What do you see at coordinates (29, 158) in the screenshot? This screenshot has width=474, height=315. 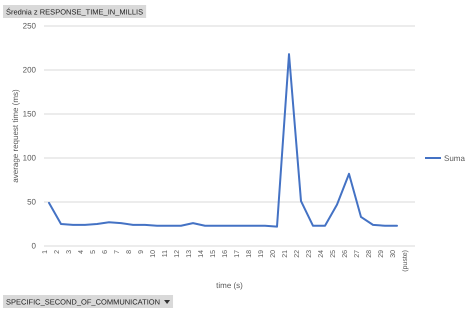 I see `y-tick-label: 100` at bounding box center [29, 158].